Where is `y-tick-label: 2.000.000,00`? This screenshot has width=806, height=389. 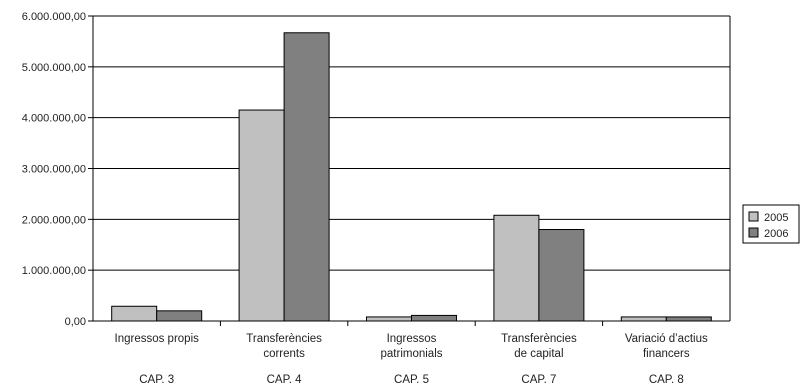 y-tick-label: 2.000.000,00 is located at coordinates (54, 220).